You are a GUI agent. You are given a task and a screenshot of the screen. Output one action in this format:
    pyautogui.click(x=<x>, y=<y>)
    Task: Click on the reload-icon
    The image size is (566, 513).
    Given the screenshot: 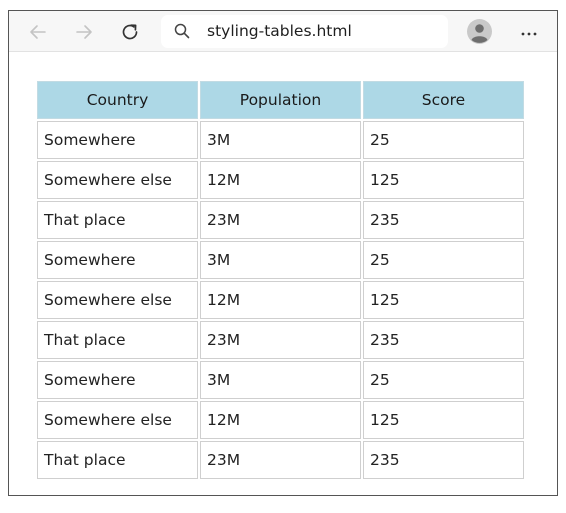 What is the action you would take?
    pyautogui.click(x=130, y=32)
    